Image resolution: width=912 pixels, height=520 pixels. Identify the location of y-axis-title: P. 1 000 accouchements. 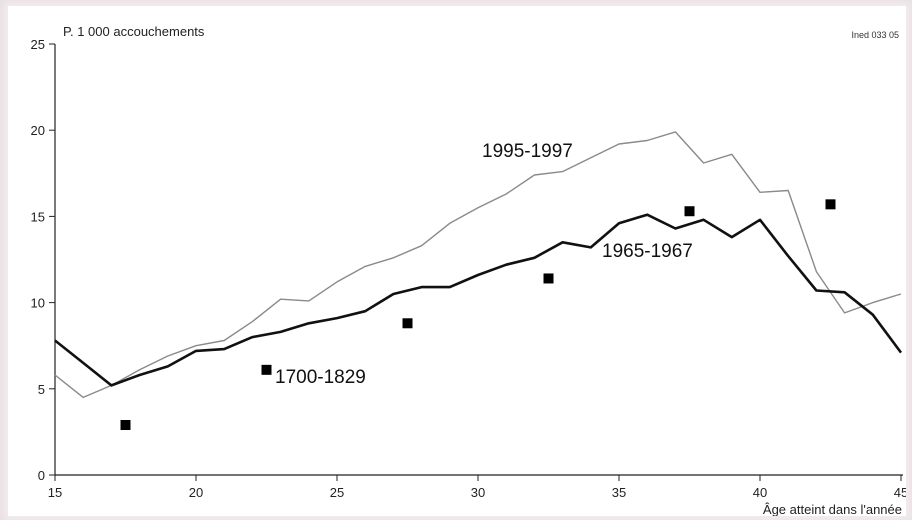
(134, 31).